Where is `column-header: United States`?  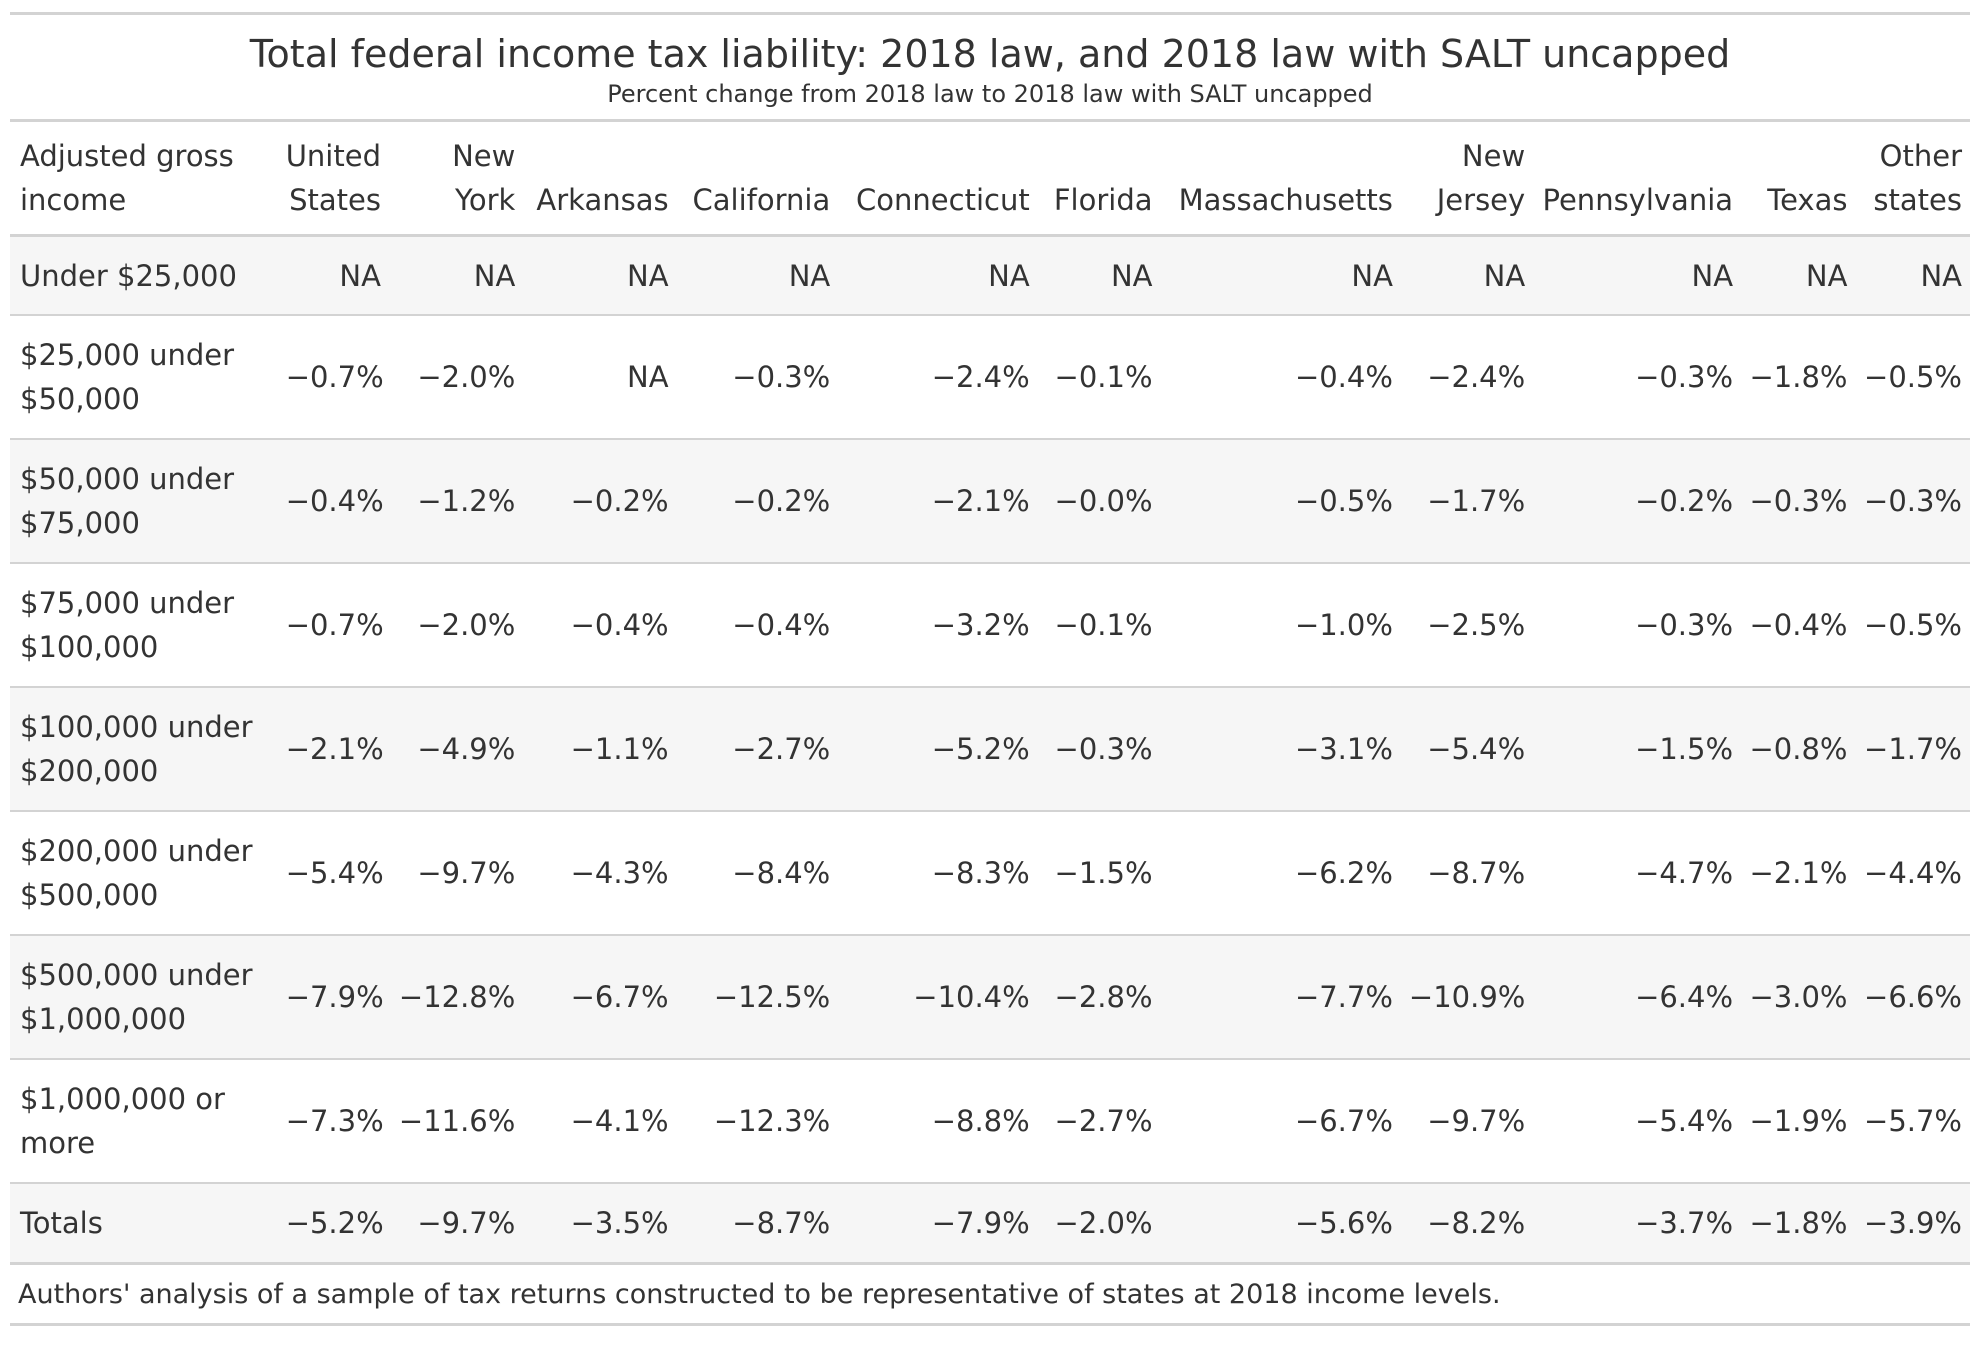 column-header: United States is located at coordinates (333, 178).